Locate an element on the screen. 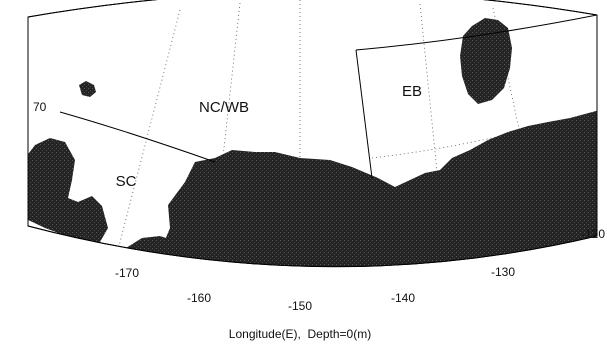 Image resolution: width=607 pixels, height=346 pixels. lon-tick-150: -150 is located at coordinates (300, 306).